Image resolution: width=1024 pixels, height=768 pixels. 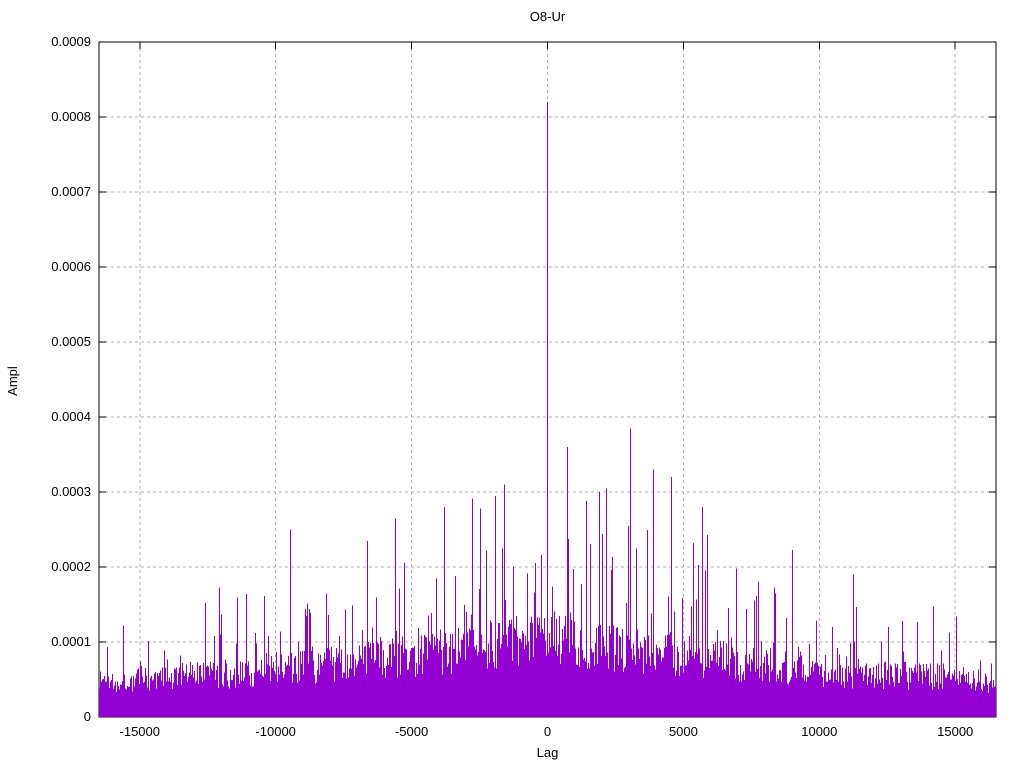 What do you see at coordinates (139, 731) in the screenshot?
I see `x-tick-label: -15000` at bounding box center [139, 731].